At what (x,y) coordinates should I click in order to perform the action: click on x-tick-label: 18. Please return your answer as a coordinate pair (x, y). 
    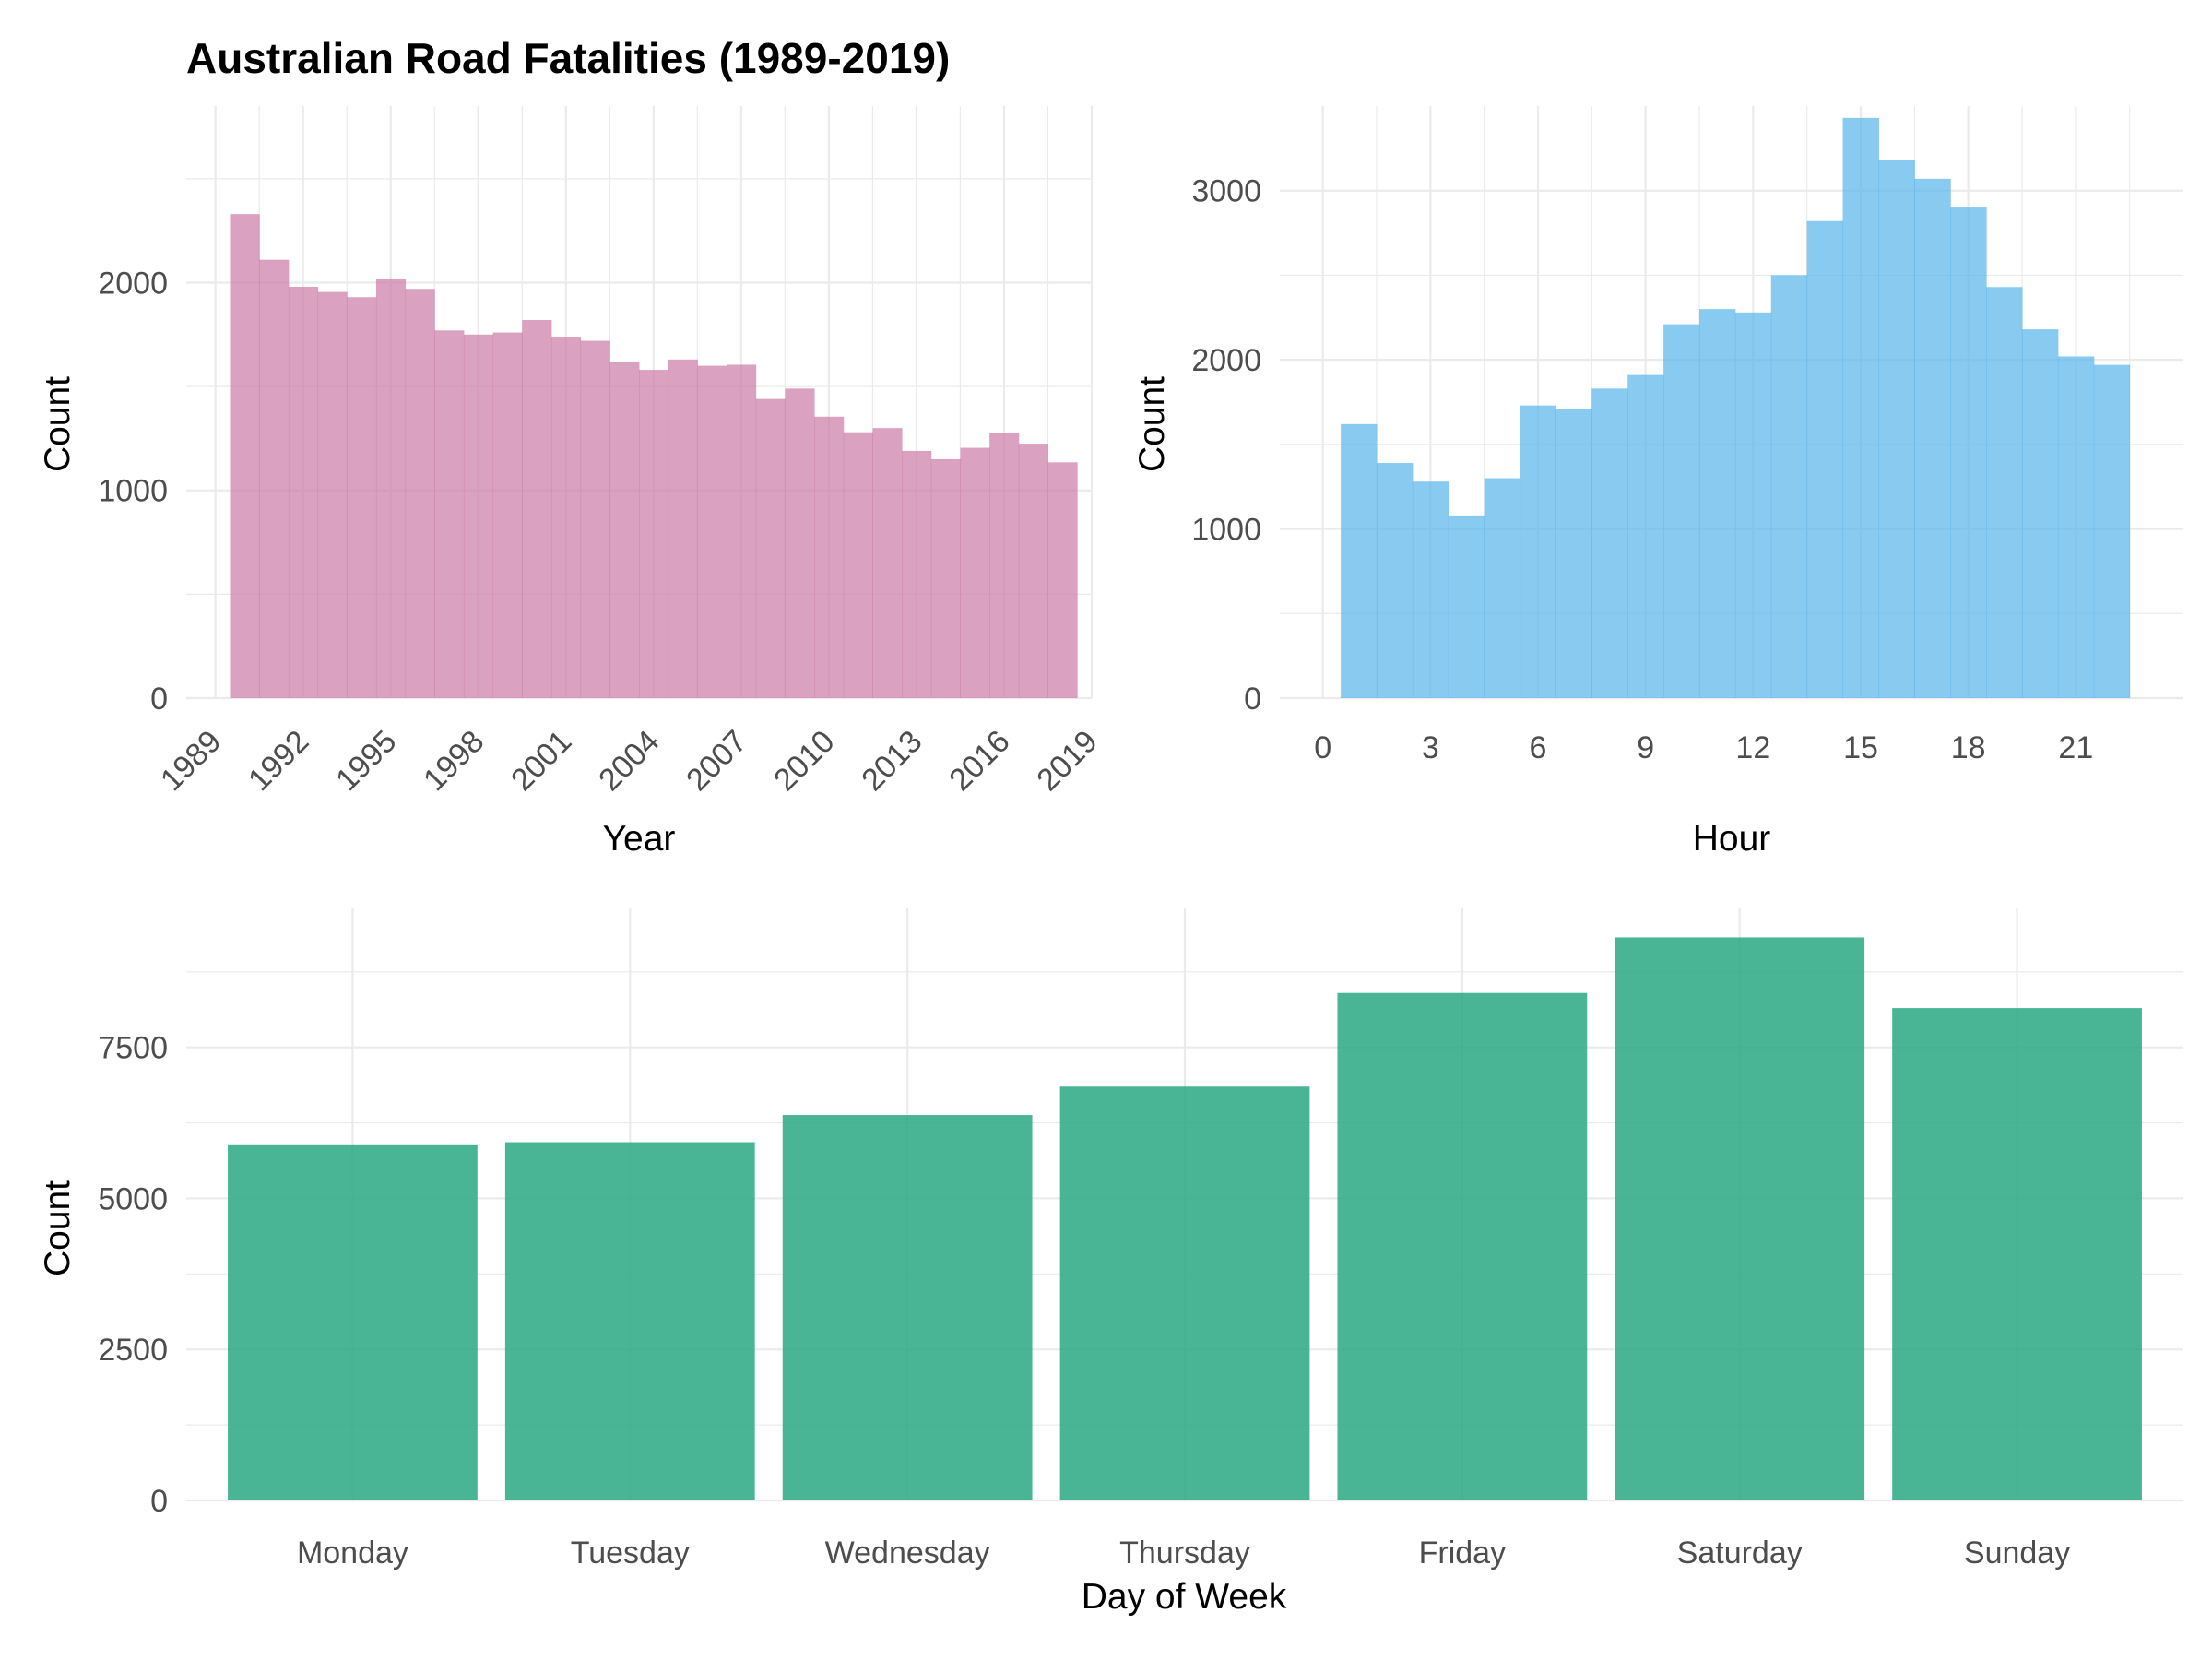
    Looking at the image, I should click on (1969, 747).